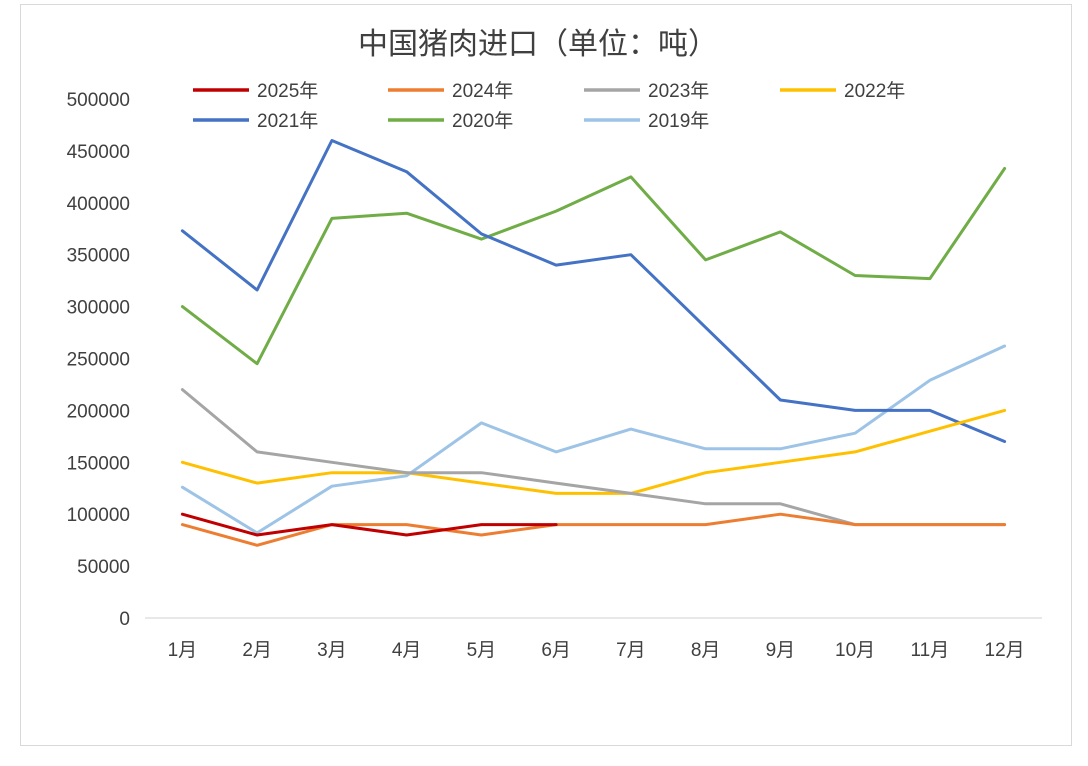 Image resolution: width=1088 pixels, height=766 pixels. What do you see at coordinates (482, 650) in the screenshot?
I see `x-tick-label: 5月` at bounding box center [482, 650].